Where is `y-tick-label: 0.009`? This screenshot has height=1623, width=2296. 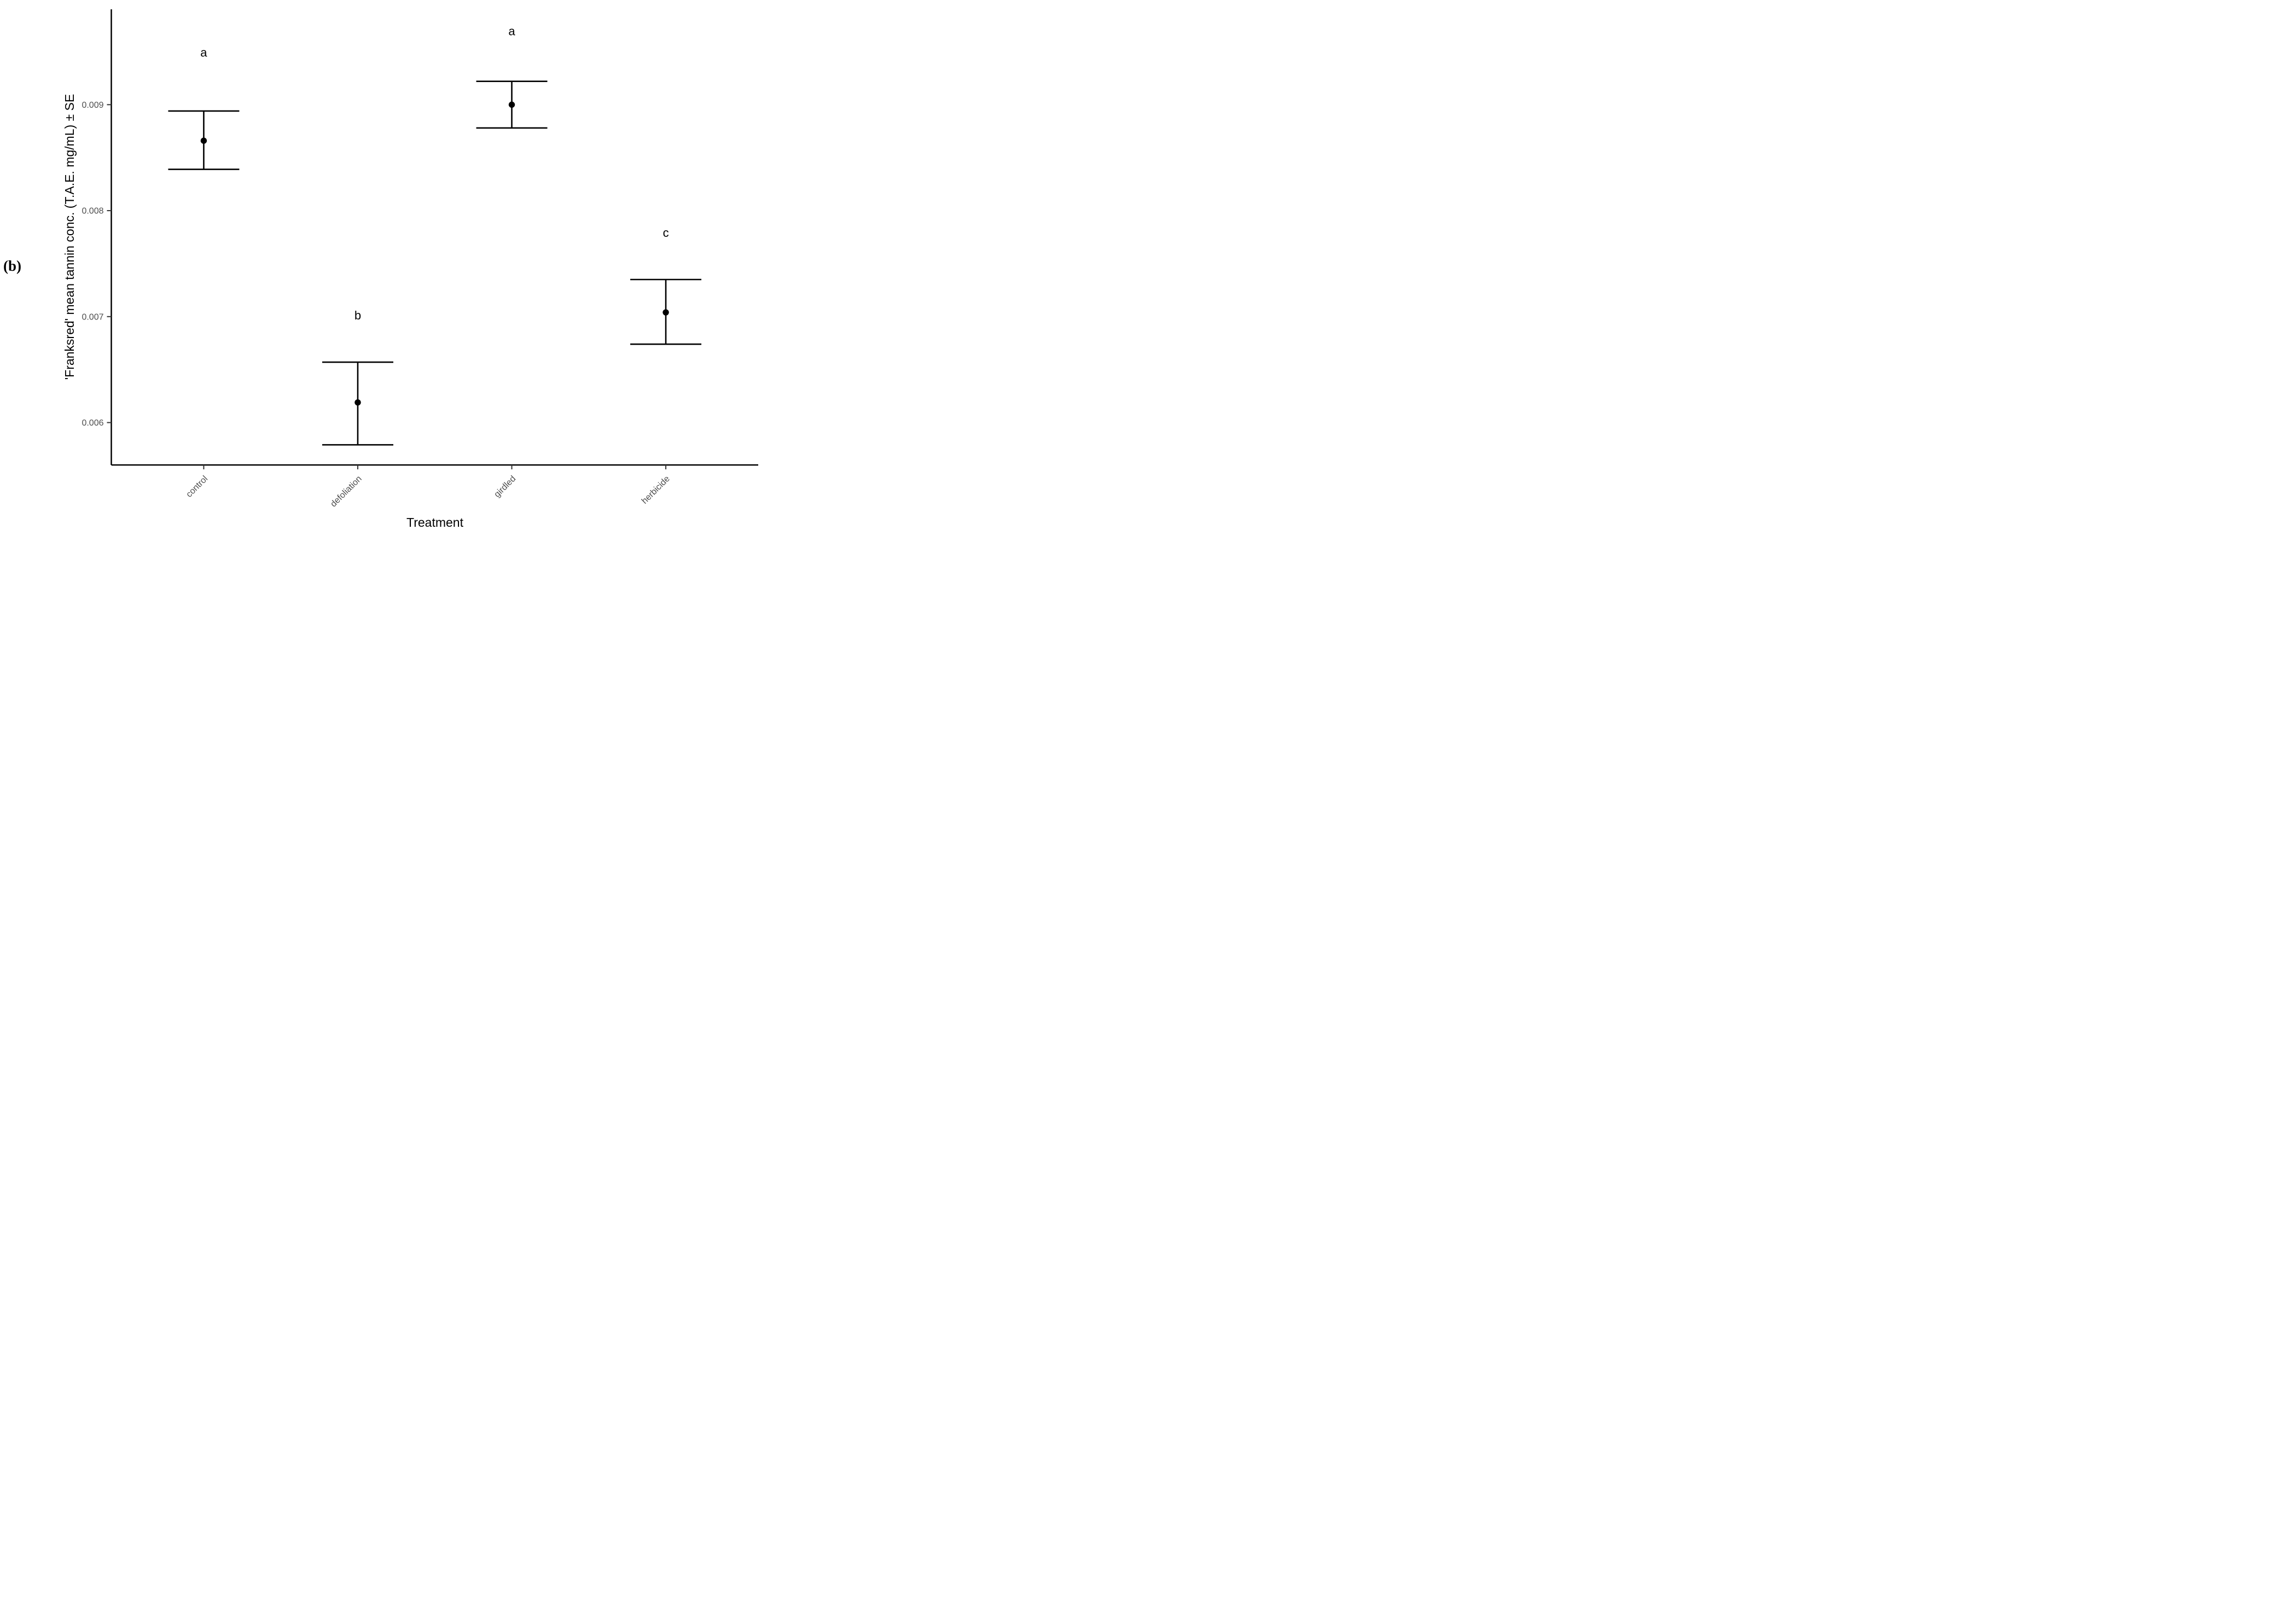 y-tick-label: 0.009 is located at coordinates (92, 105).